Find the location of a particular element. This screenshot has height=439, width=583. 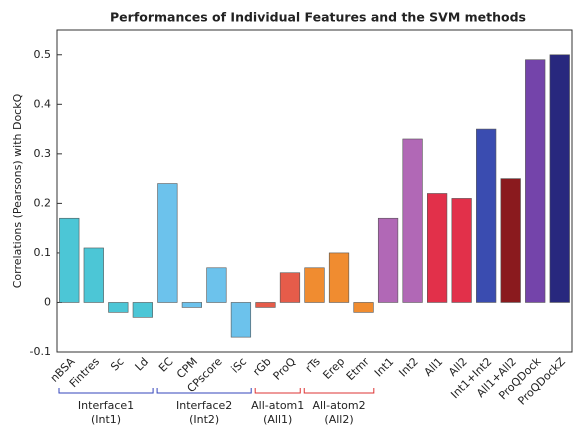

group-abbr: (All2) is located at coordinates (338, 419).